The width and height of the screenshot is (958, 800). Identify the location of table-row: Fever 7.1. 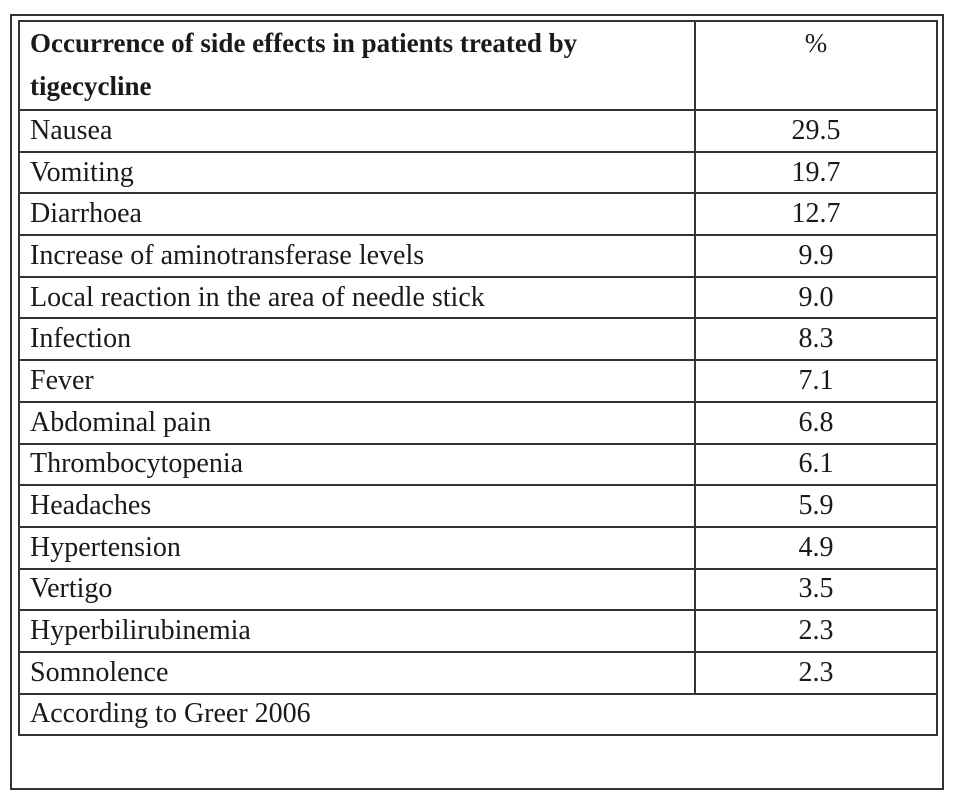
(478, 381).